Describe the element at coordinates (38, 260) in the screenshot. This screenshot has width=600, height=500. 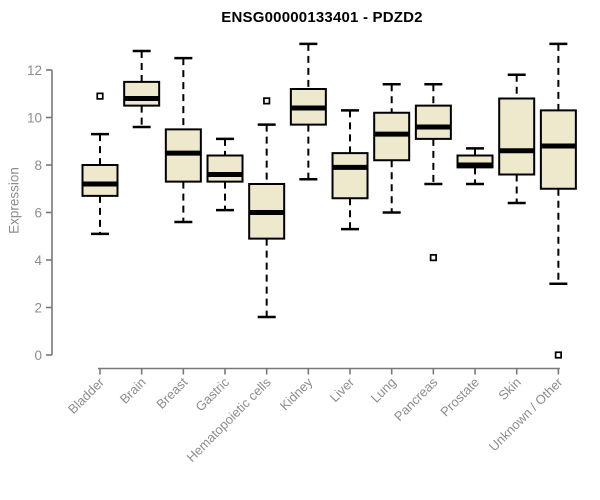
I see `y-tick-label: 4` at that location.